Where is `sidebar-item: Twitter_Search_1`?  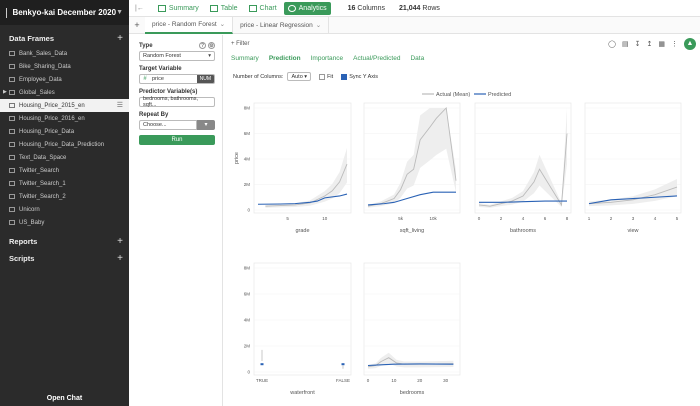 sidebar-item: Twitter_Search_1 is located at coordinates (64, 183).